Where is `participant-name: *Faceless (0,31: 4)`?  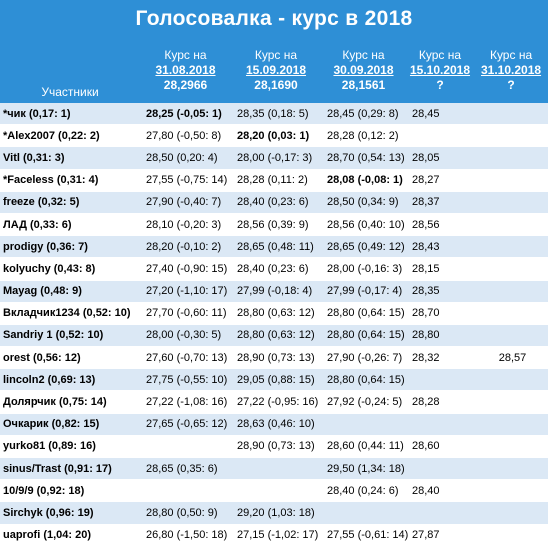 participant-name: *Faceless (0,31: 4) is located at coordinates (70, 180).